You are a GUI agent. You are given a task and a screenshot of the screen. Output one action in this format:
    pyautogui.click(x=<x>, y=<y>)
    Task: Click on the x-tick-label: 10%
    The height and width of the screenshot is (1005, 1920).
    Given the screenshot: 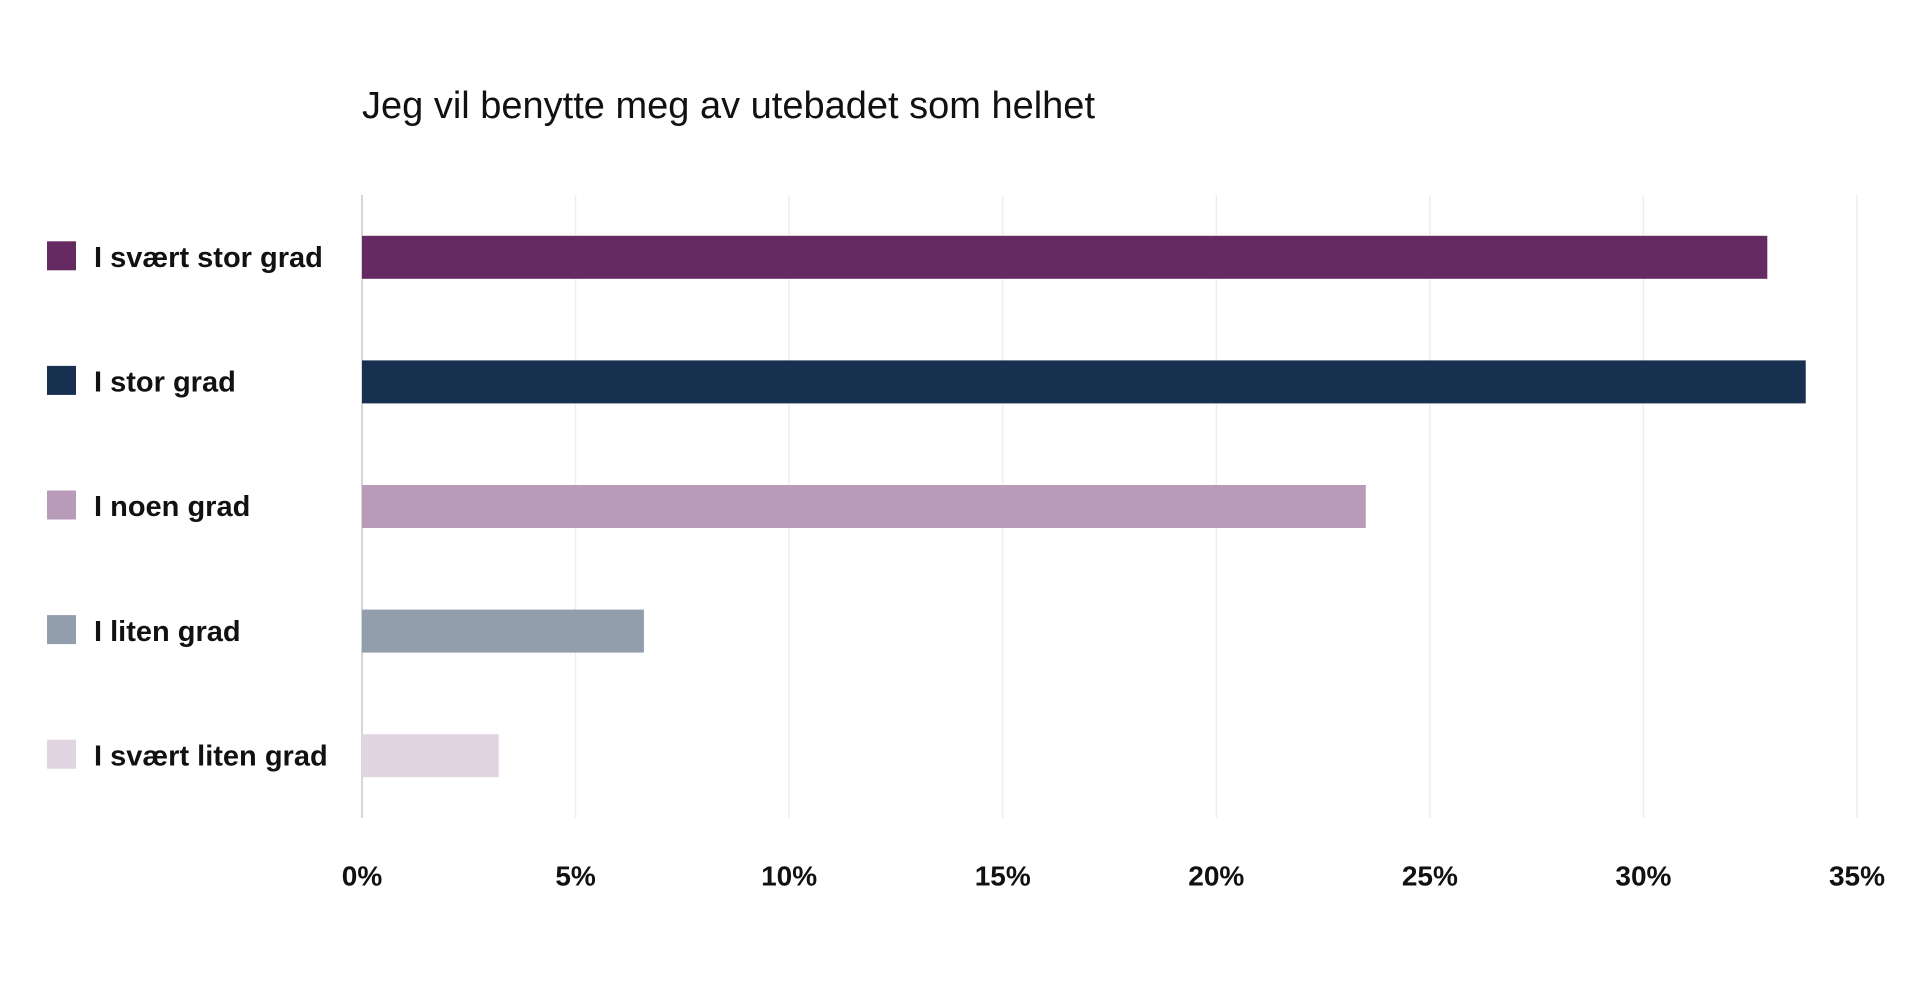 What is the action you would take?
    pyautogui.click(x=789, y=875)
    